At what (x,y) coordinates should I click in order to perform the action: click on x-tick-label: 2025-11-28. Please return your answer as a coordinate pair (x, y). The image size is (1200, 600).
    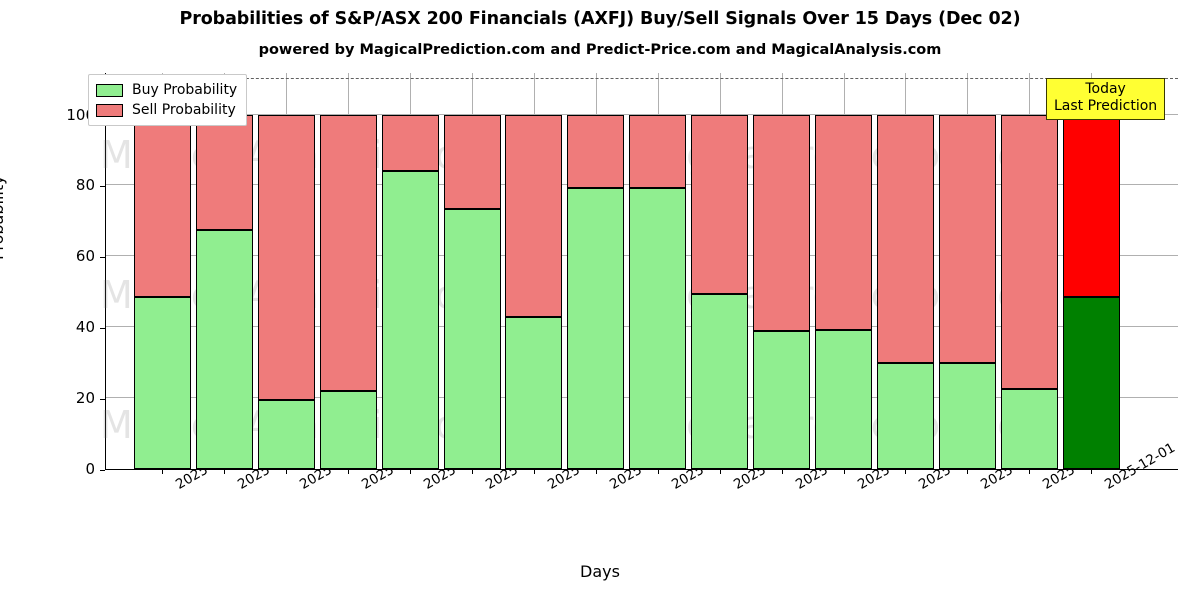
    Looking at the image, I should click on (1078, 466).